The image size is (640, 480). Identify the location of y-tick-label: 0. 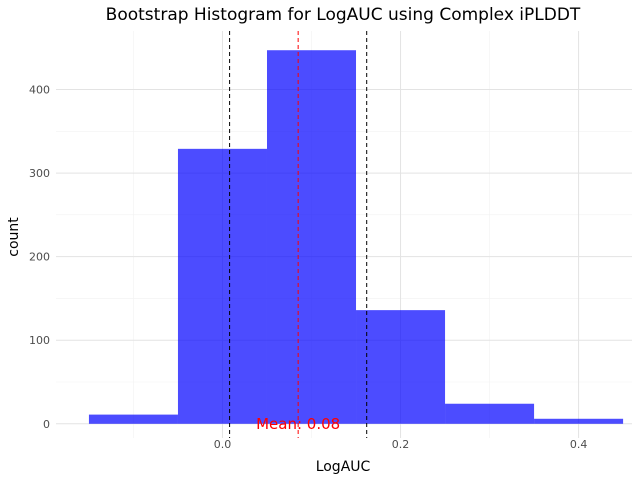
(46, 424).